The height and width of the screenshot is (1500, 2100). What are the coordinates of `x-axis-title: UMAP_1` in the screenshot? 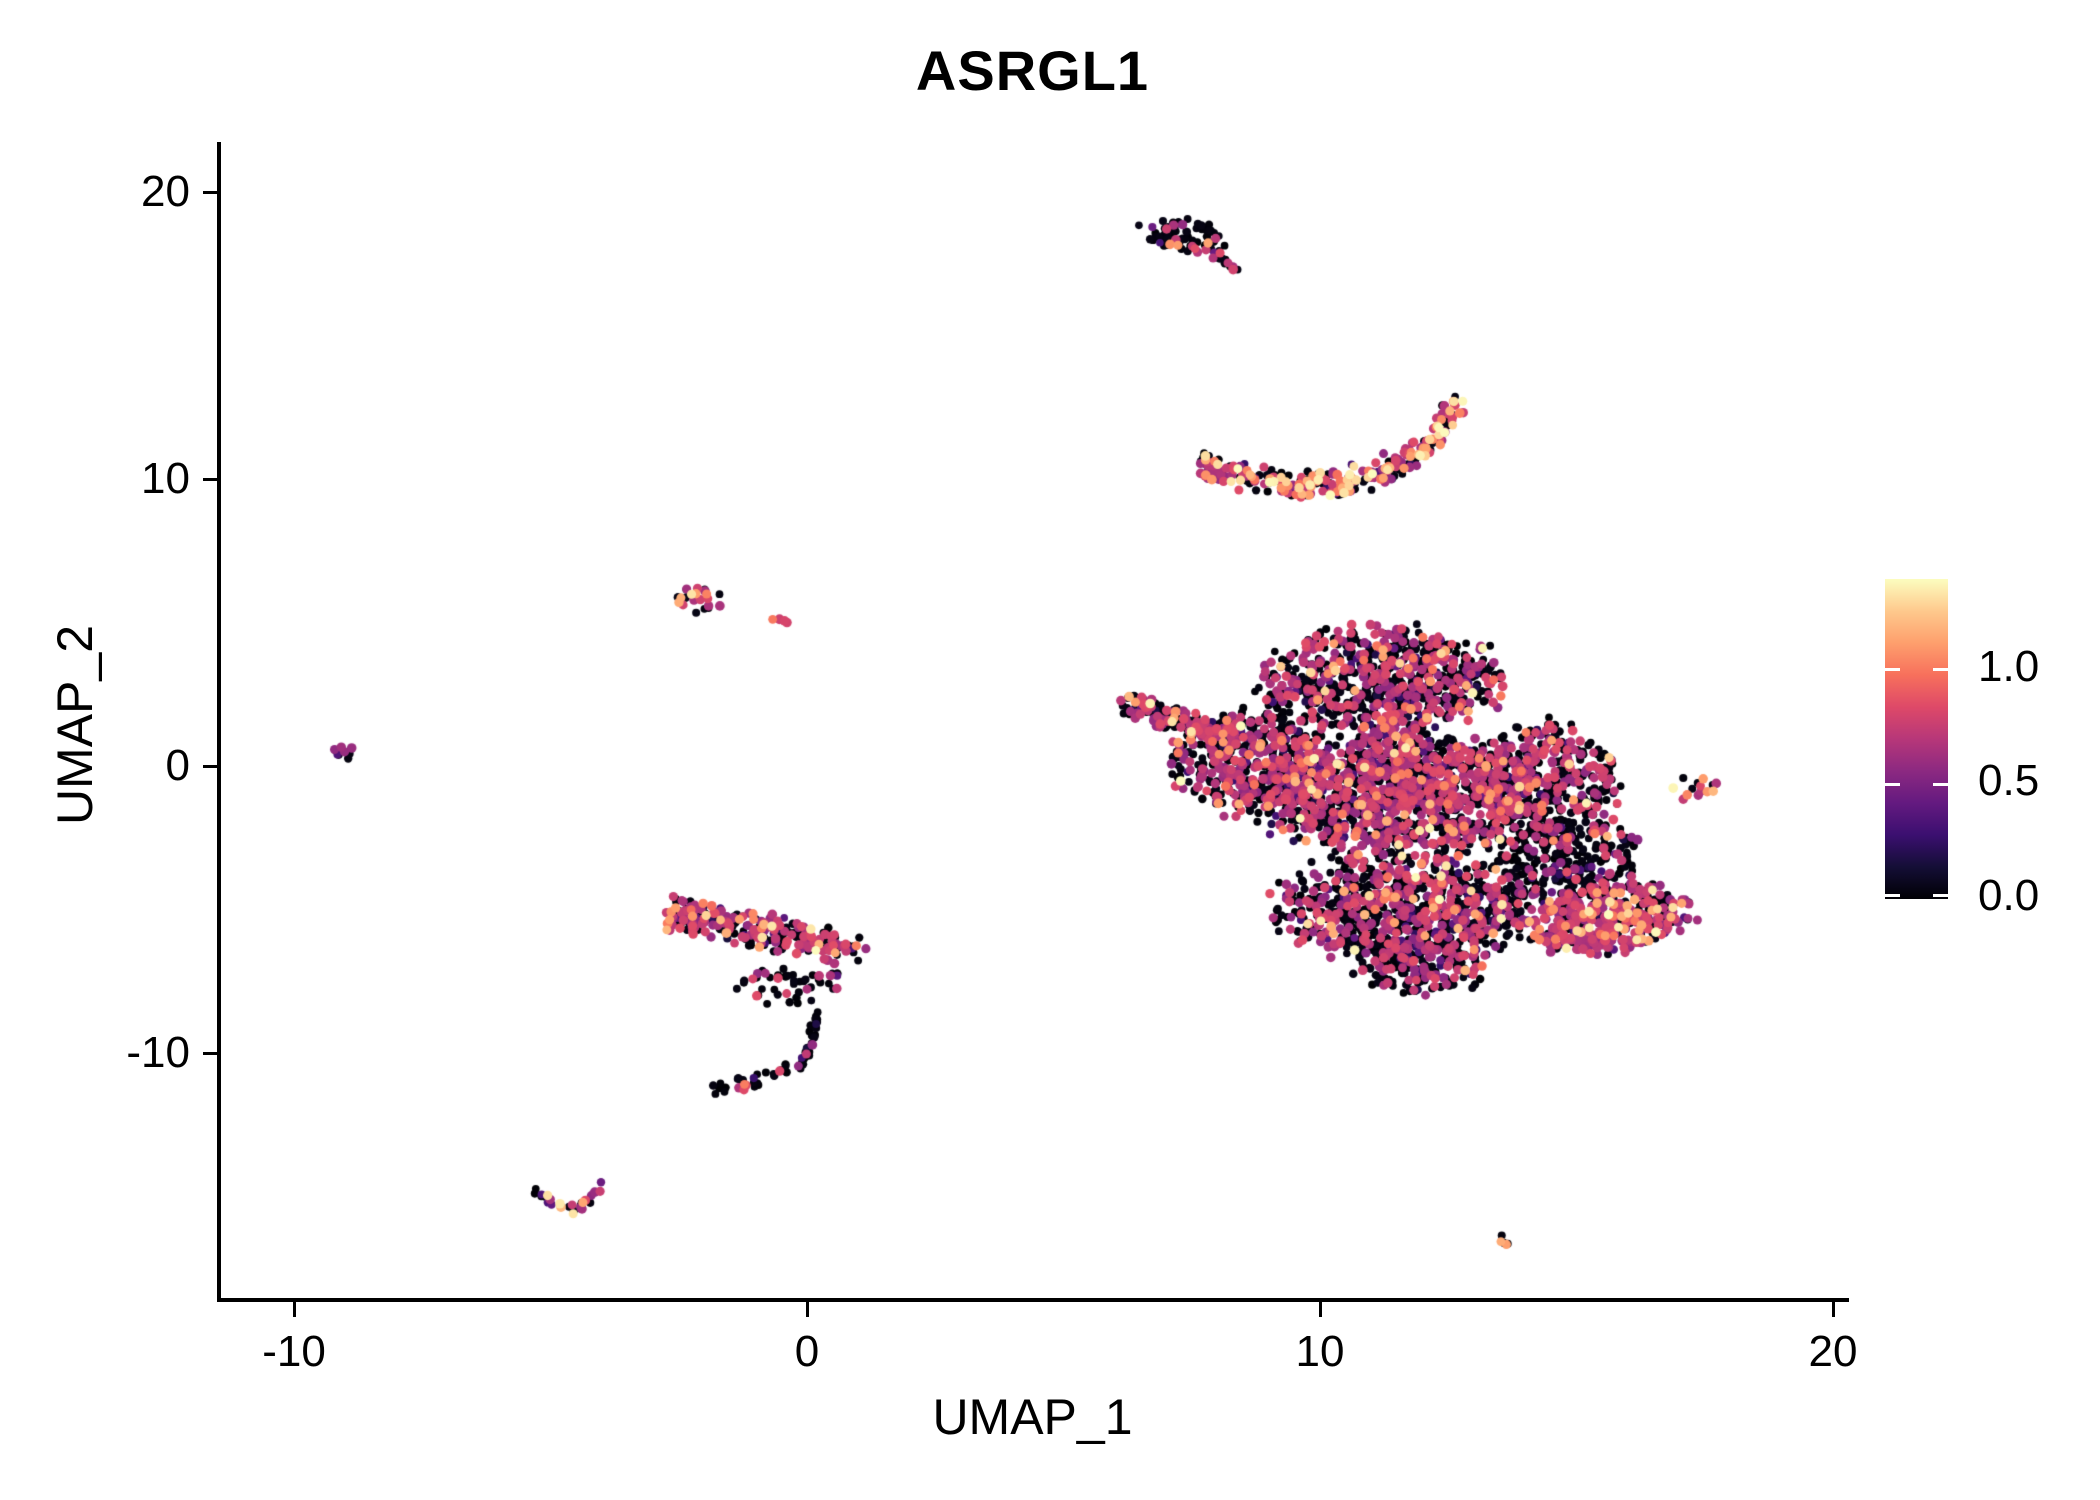 It's located at (1032, 1417).